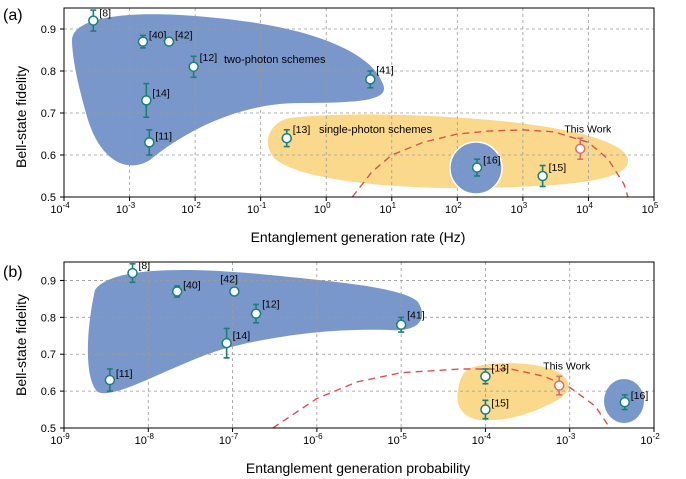  I want to click on x-tick-label: 10⁻⁹, so click(60, 439).